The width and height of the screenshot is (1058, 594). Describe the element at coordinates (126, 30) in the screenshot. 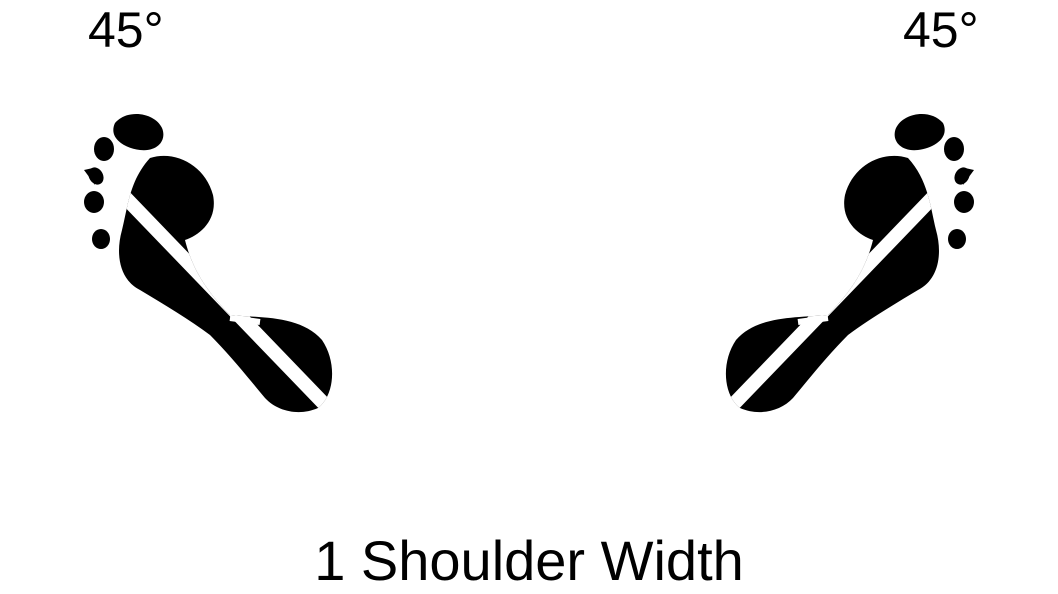

I see `left-angle-label: 45°` at that location.